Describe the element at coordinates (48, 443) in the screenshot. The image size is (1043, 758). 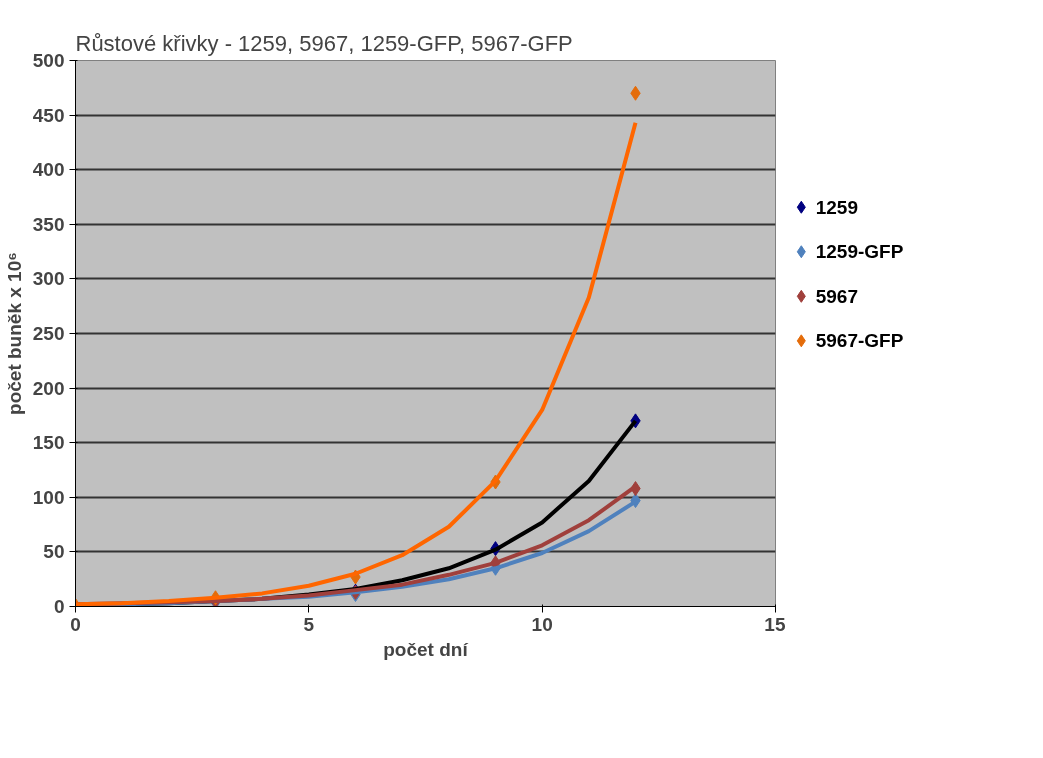
I see `y-tick-label: 150` at that location.